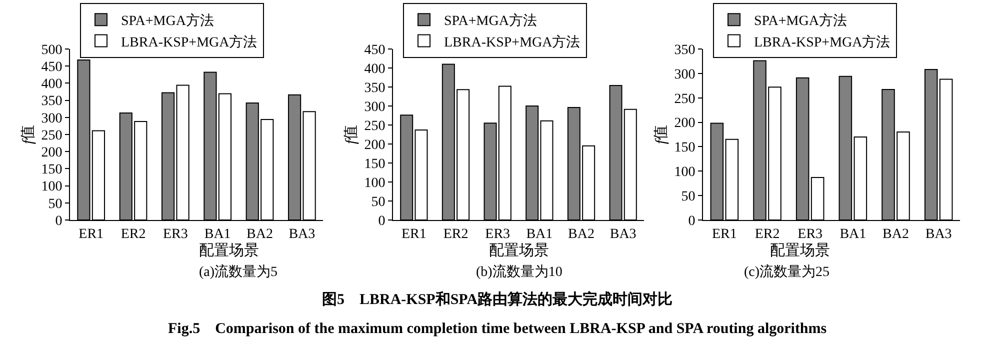 This screenshot has height=347, width=995. I want to click on y-tick-label: 500, so click(51, 50).